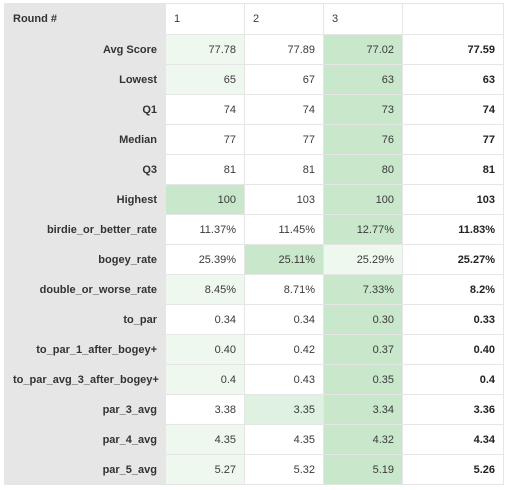 This screenshot has width=507, height=490. I want to click on header-row: Round # 1 2 3, so click(254, 19).